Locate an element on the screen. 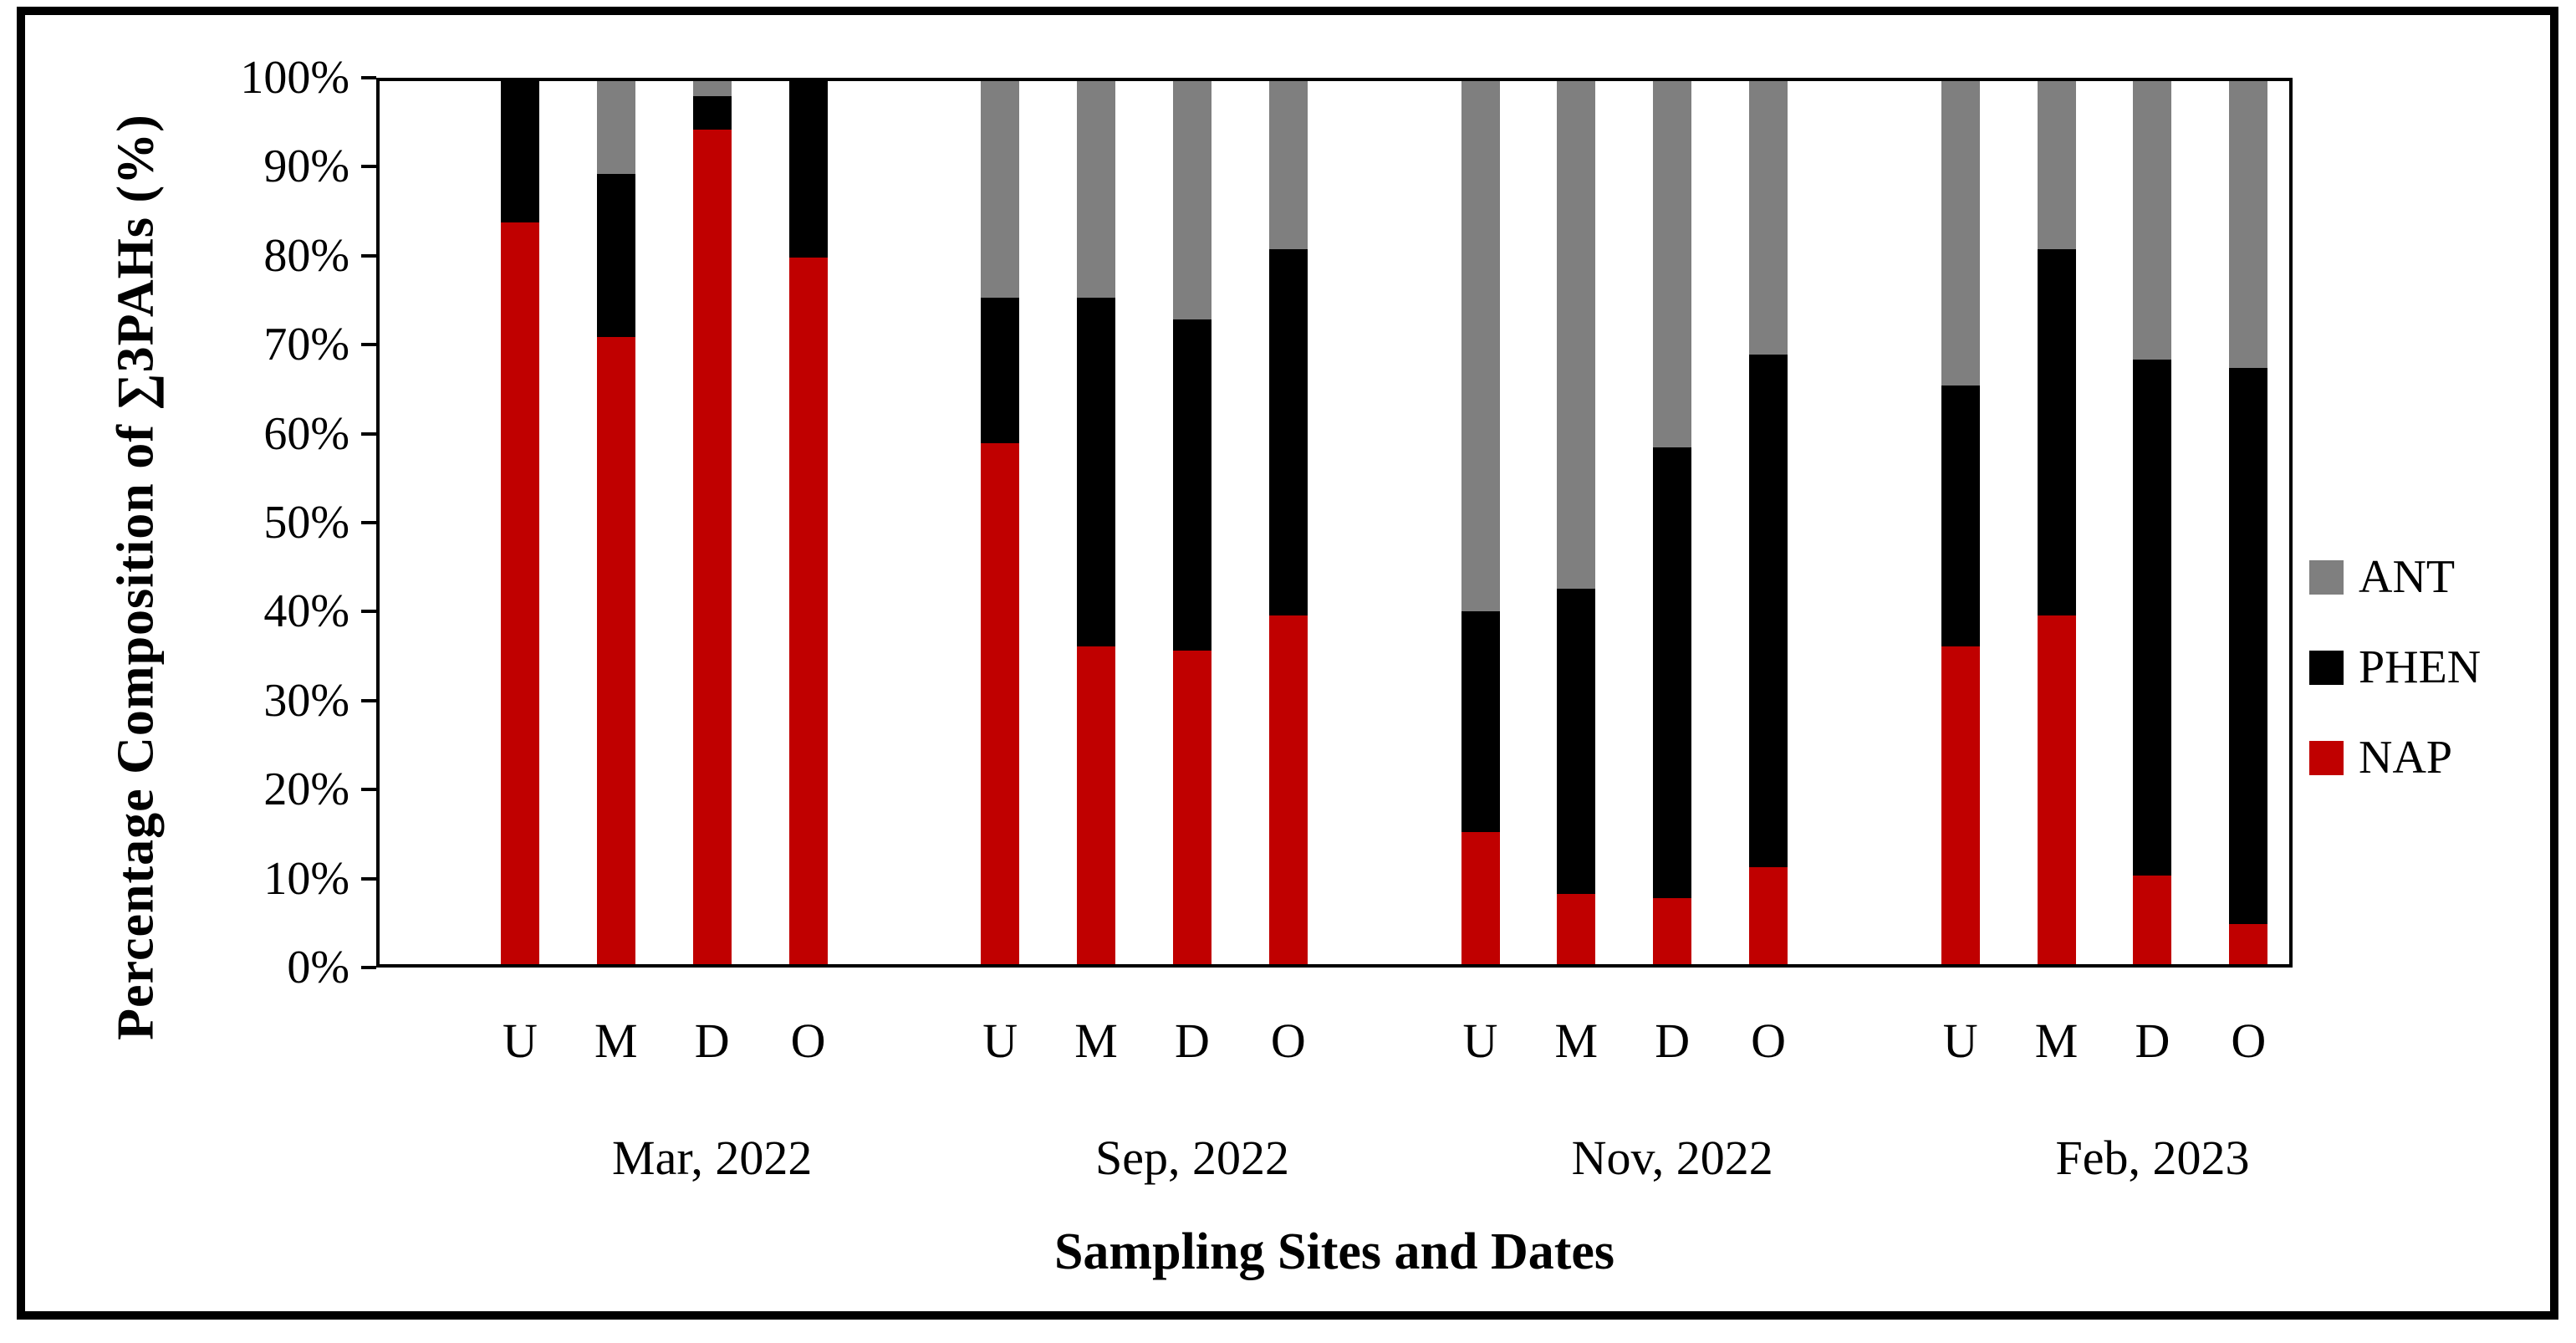 This screenshot has width=2576, height=1343. legend-label-phen: PHEN is located at coordinates (2420, 667).